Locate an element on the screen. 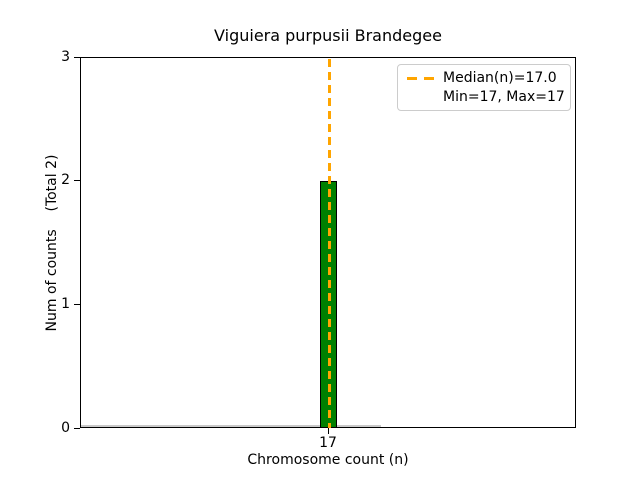  y-tick-label-0: 0 is located at coordinates (65, 428).